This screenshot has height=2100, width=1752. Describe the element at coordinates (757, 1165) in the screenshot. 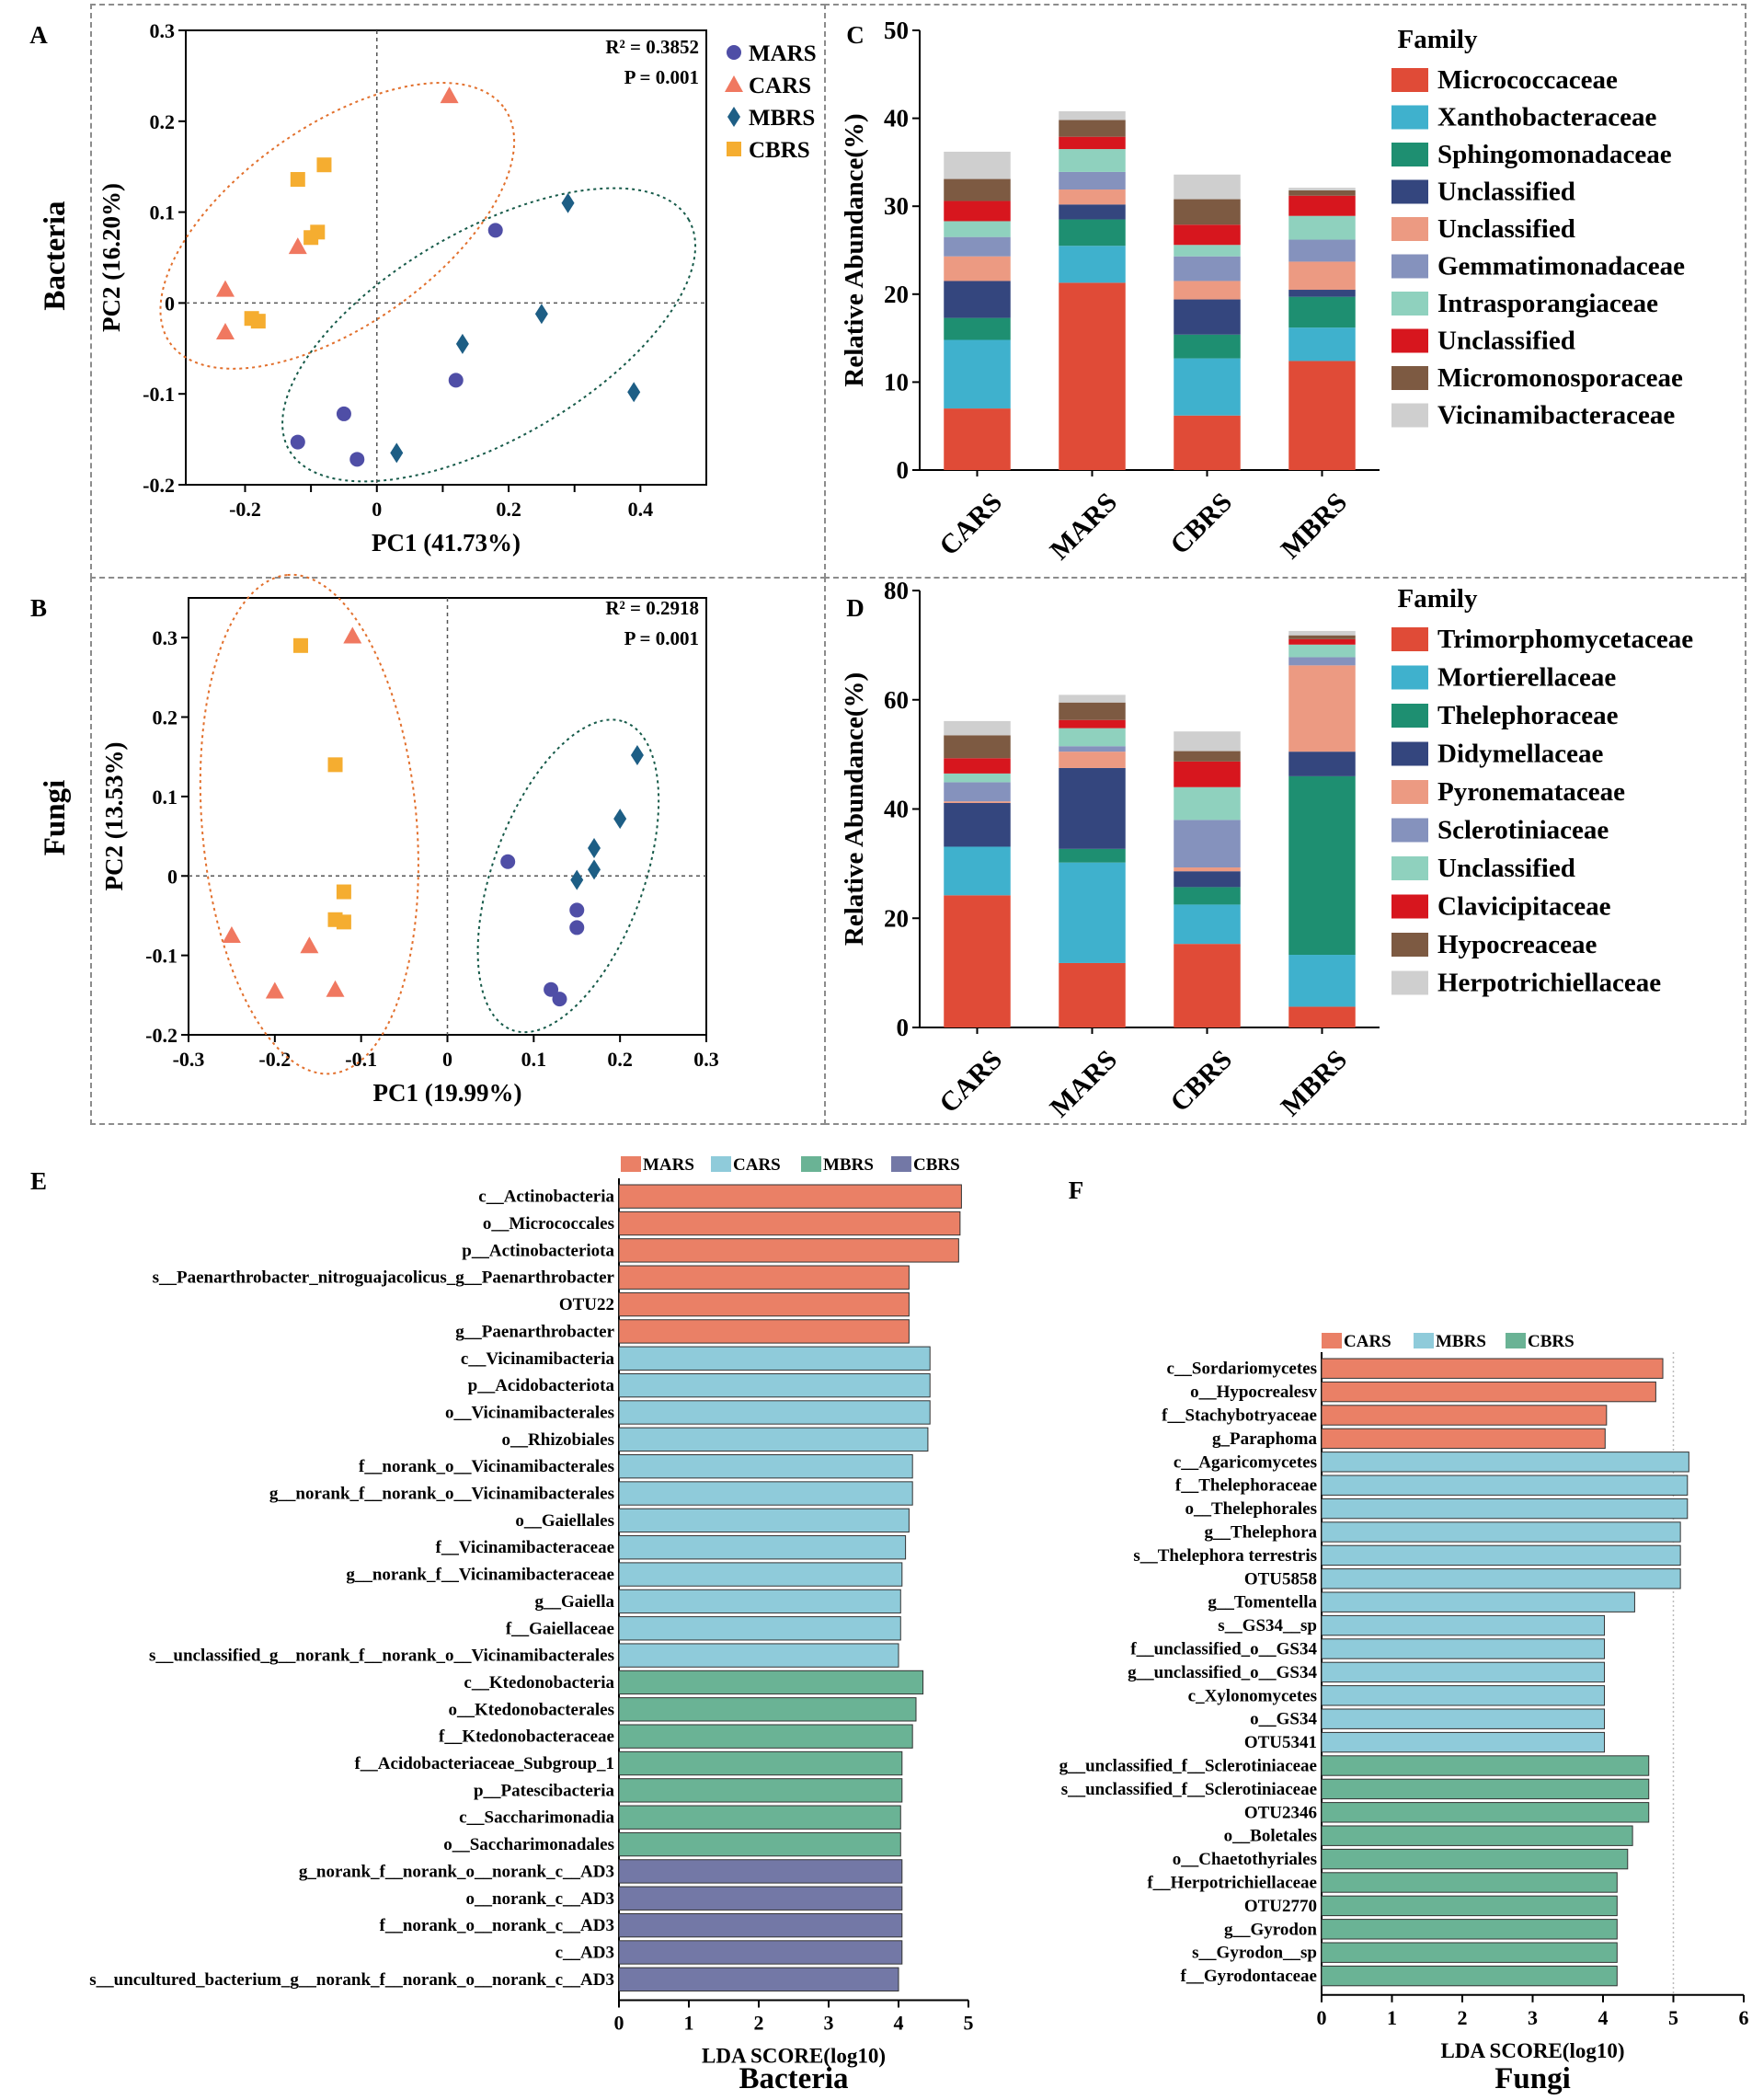

I see `lda-legend-label-E-cars: CARS` at that location.